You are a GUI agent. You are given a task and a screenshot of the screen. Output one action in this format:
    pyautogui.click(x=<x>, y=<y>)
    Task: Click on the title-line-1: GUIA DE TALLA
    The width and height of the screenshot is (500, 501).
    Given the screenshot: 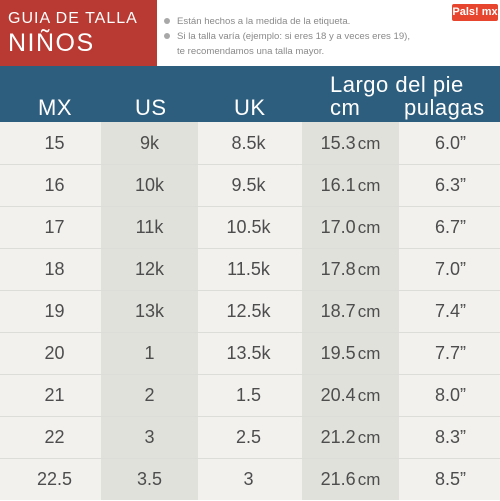 What is the action you would take?
    pyautogui.click(x=73, y=18)
    